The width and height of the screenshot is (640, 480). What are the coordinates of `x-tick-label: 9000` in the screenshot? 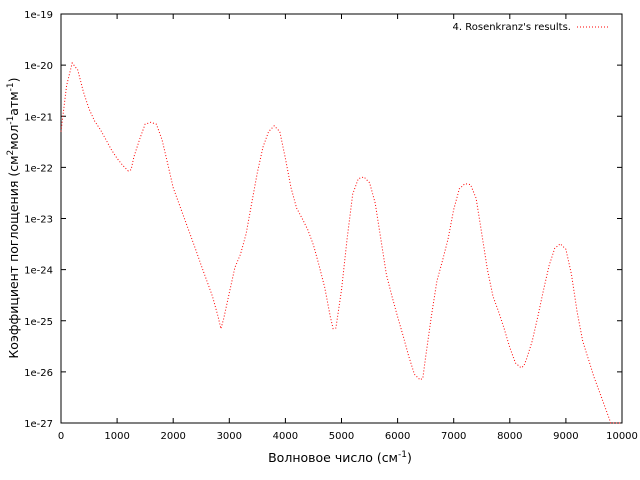 It's located at (565, 436).